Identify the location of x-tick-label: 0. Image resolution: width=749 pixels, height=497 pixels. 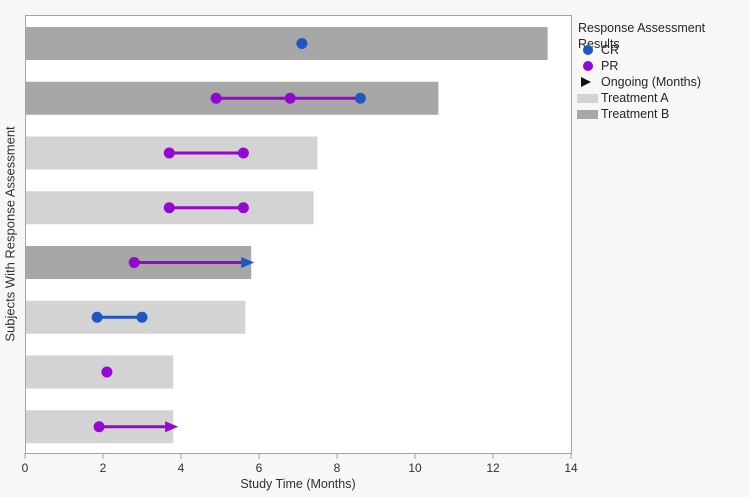
(25, 468).